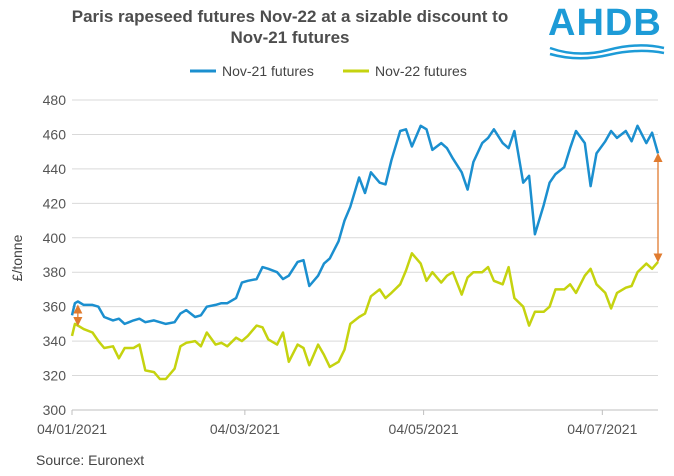  Describe the element at coordinates (90, 460) in the screenshot. I see `source-note: Source: Euronext` at that location.